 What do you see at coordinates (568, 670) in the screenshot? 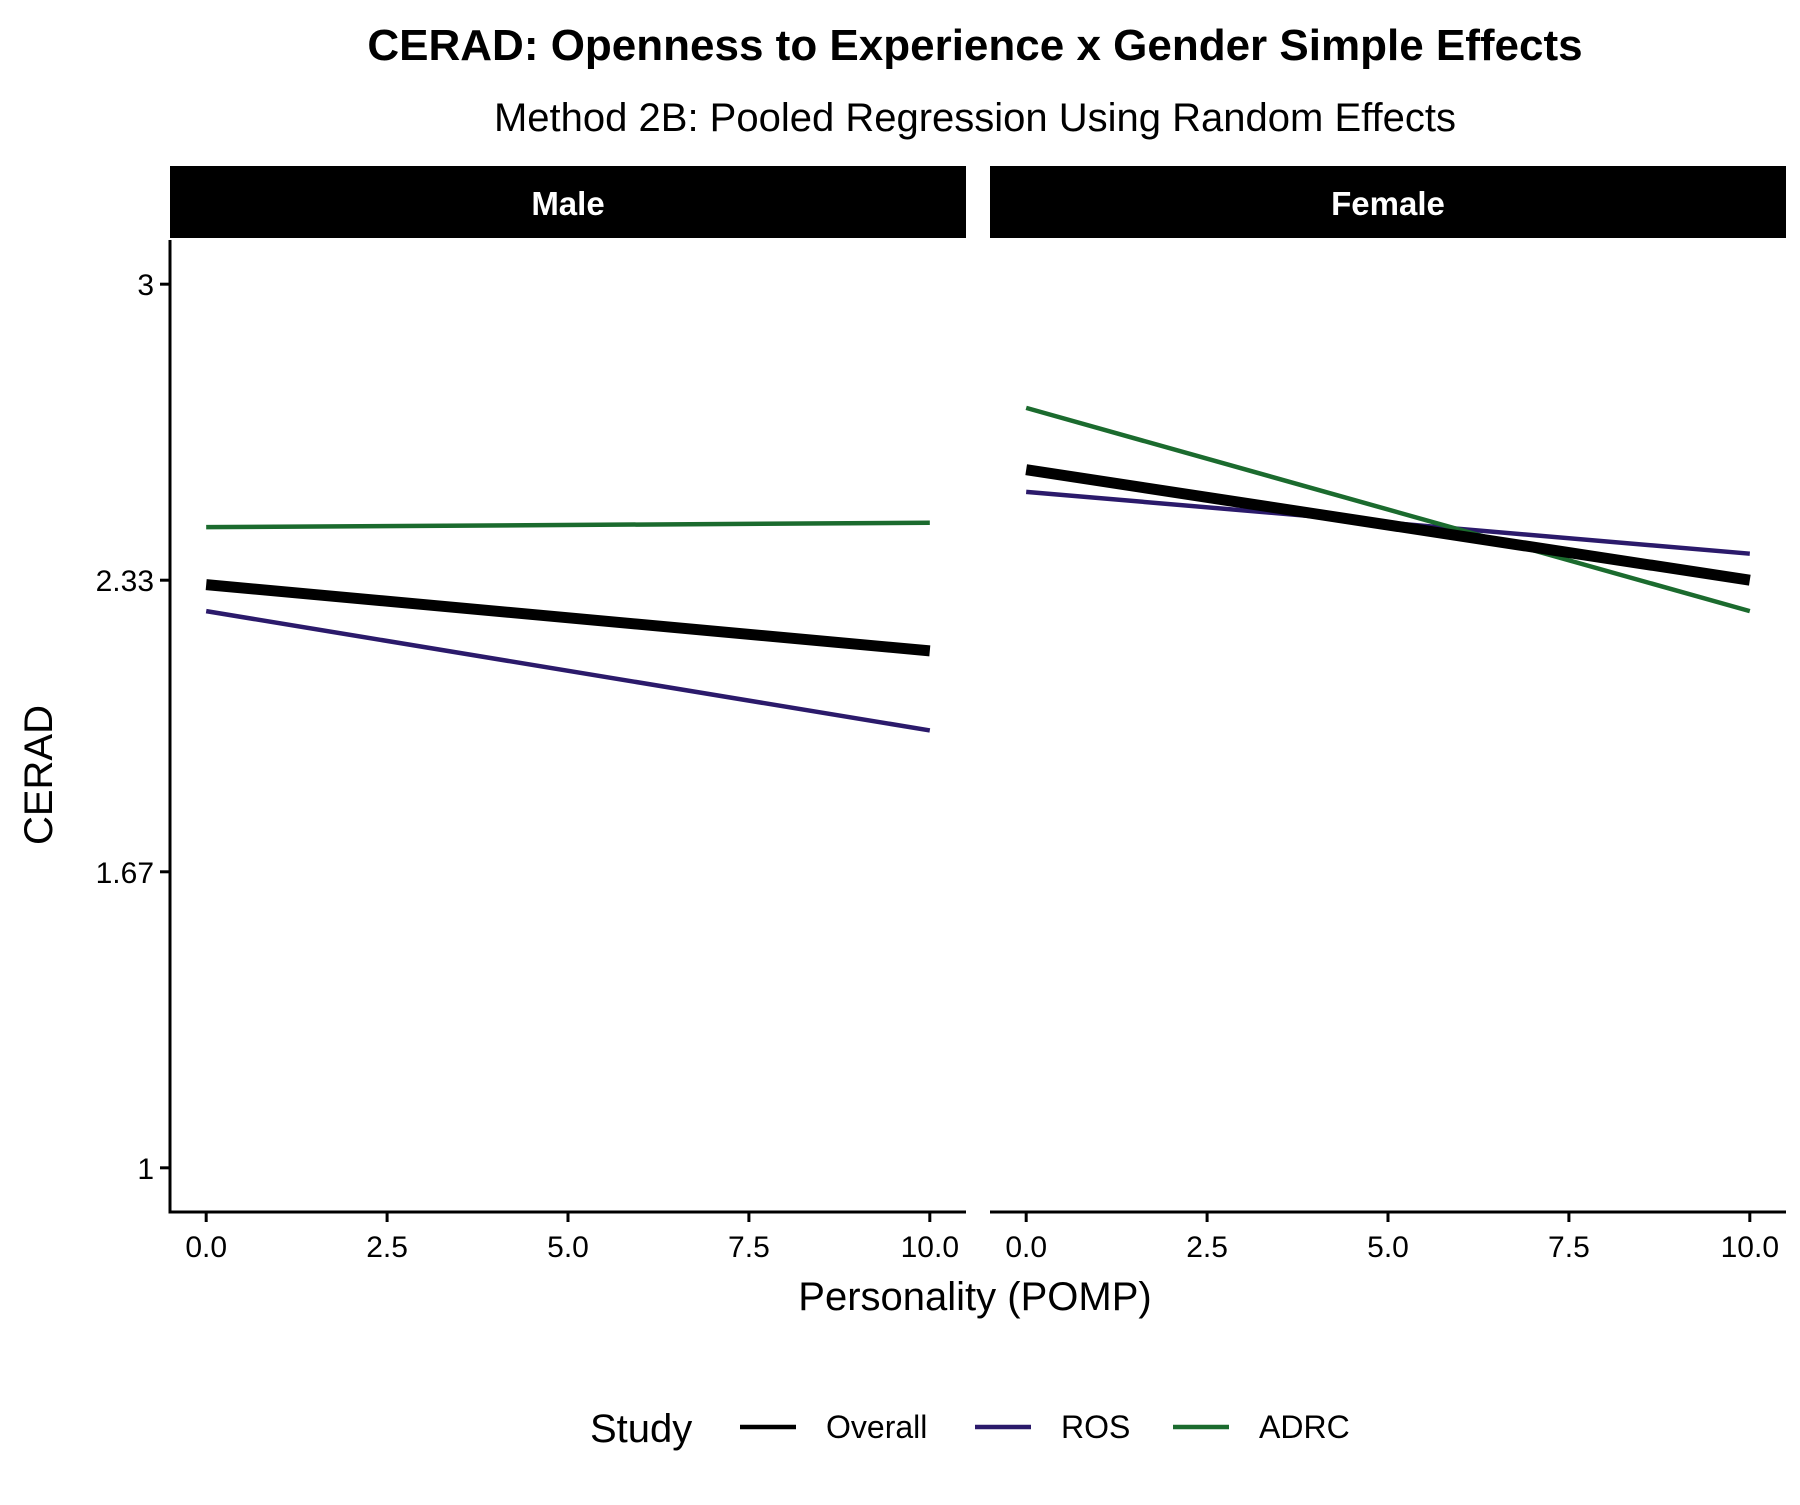
I see `series-line-ros` at bounding box center [568, 670].